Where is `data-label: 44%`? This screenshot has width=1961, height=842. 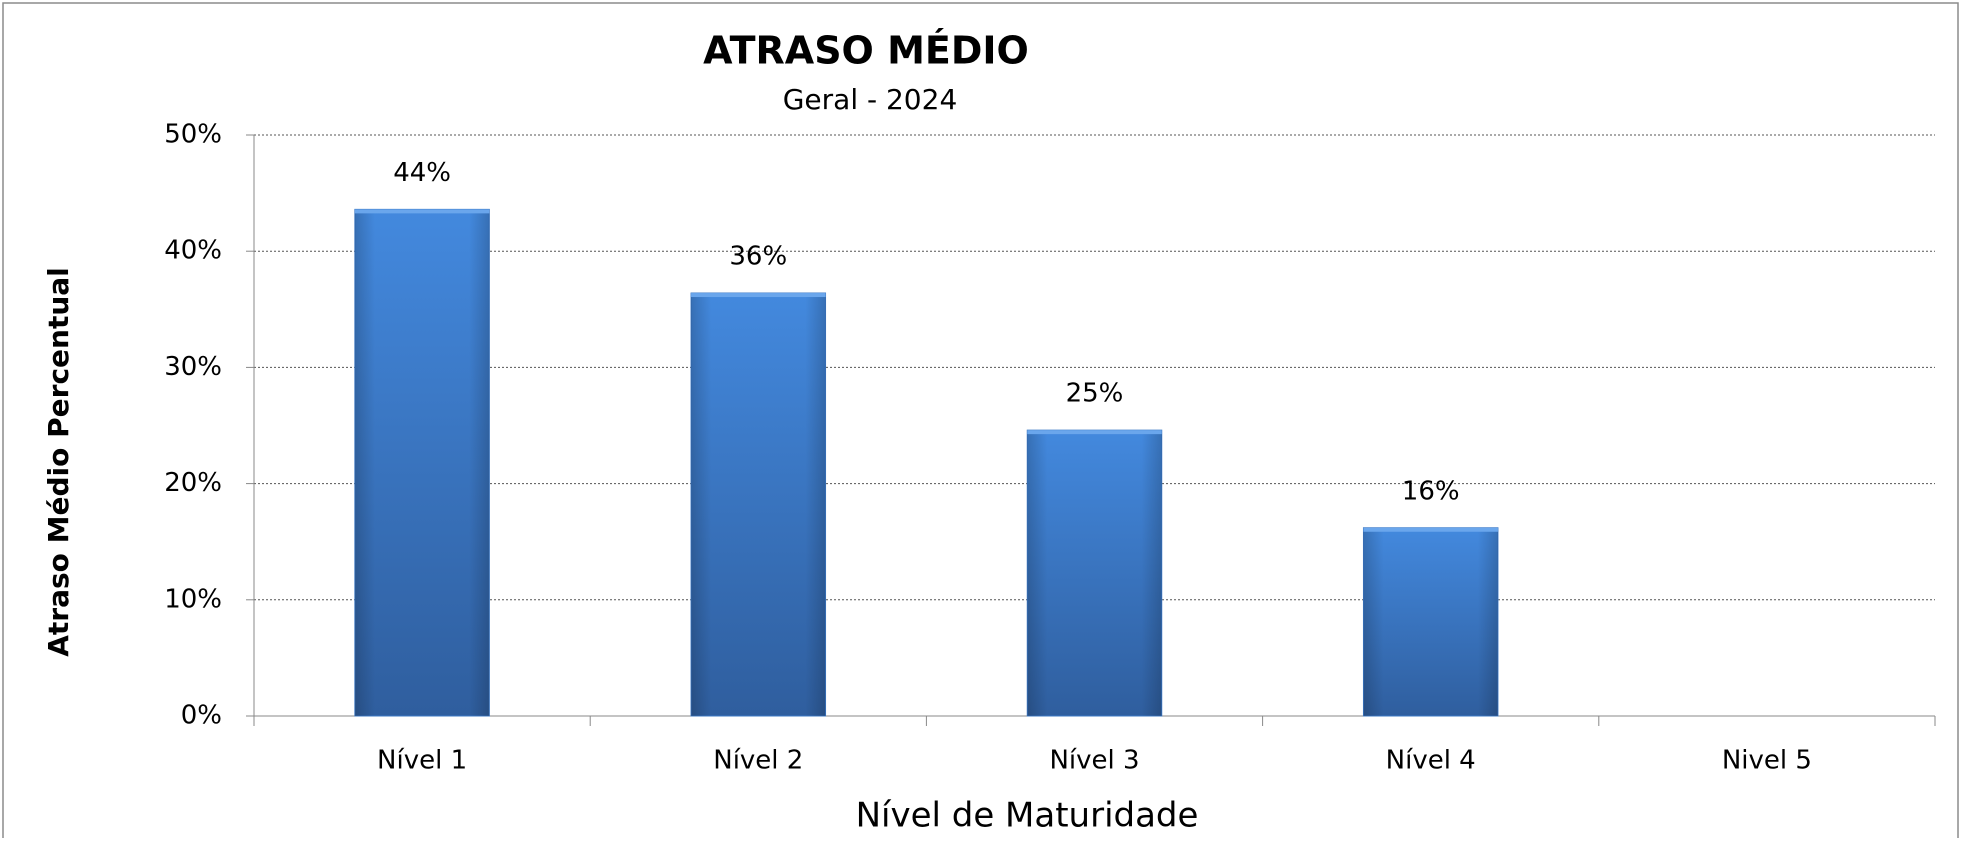 data-label: 44% is located at coordinates (422, 173).